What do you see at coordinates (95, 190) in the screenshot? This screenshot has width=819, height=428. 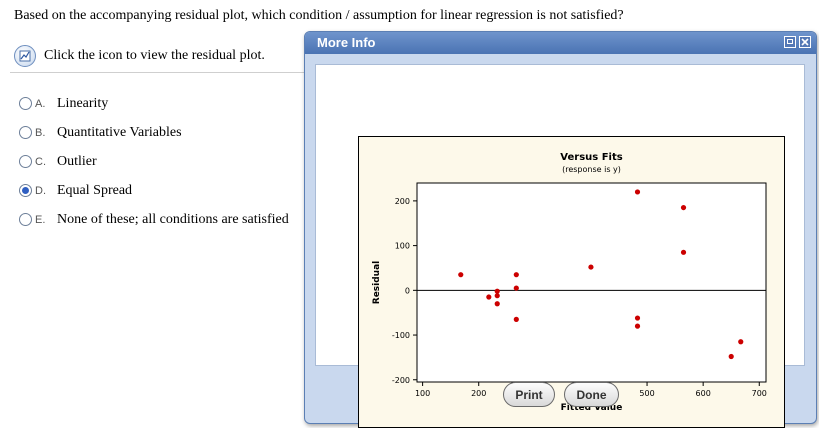 I see `option-d-text: Equal Spread` at bounding box center [95, 190].